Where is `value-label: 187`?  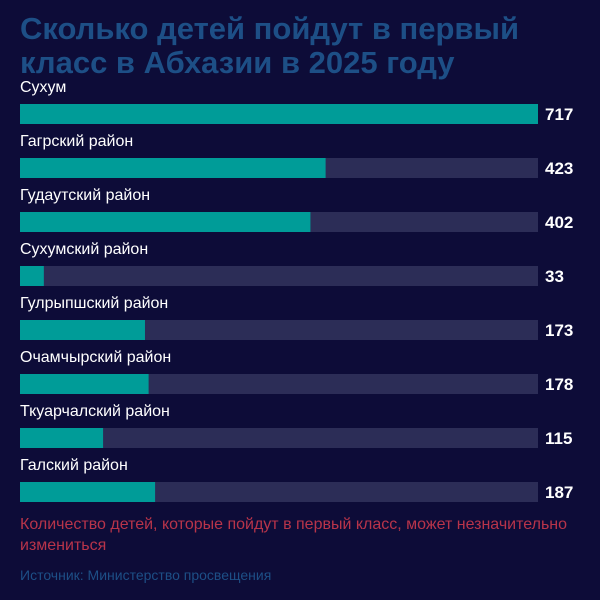 value-label: 187 is located at coordinates (559, 492).